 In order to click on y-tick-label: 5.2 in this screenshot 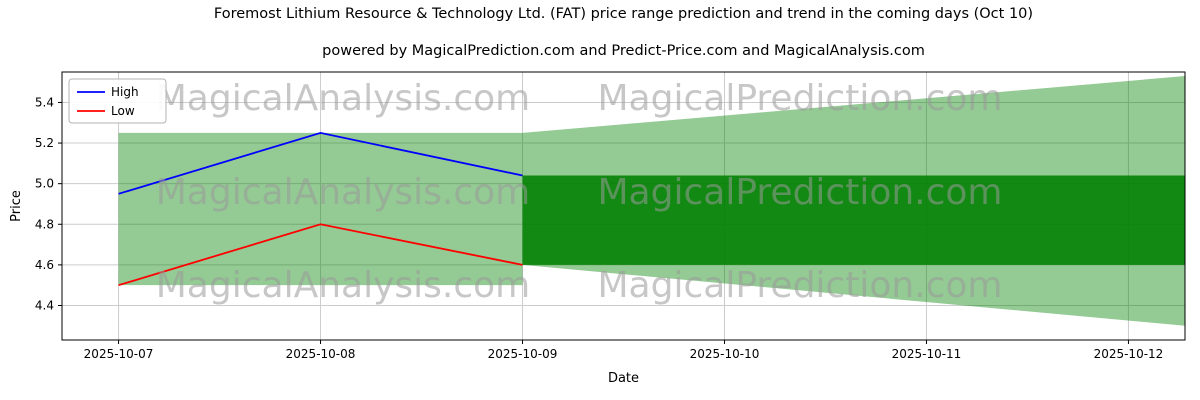, I will do `click(44, 143)`.